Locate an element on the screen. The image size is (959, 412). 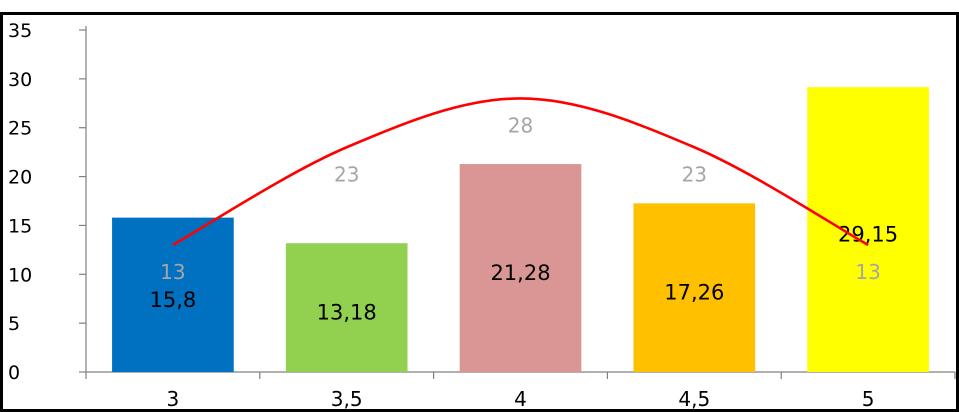
y-tick-label: 20 is located at coordinates (20, 178).